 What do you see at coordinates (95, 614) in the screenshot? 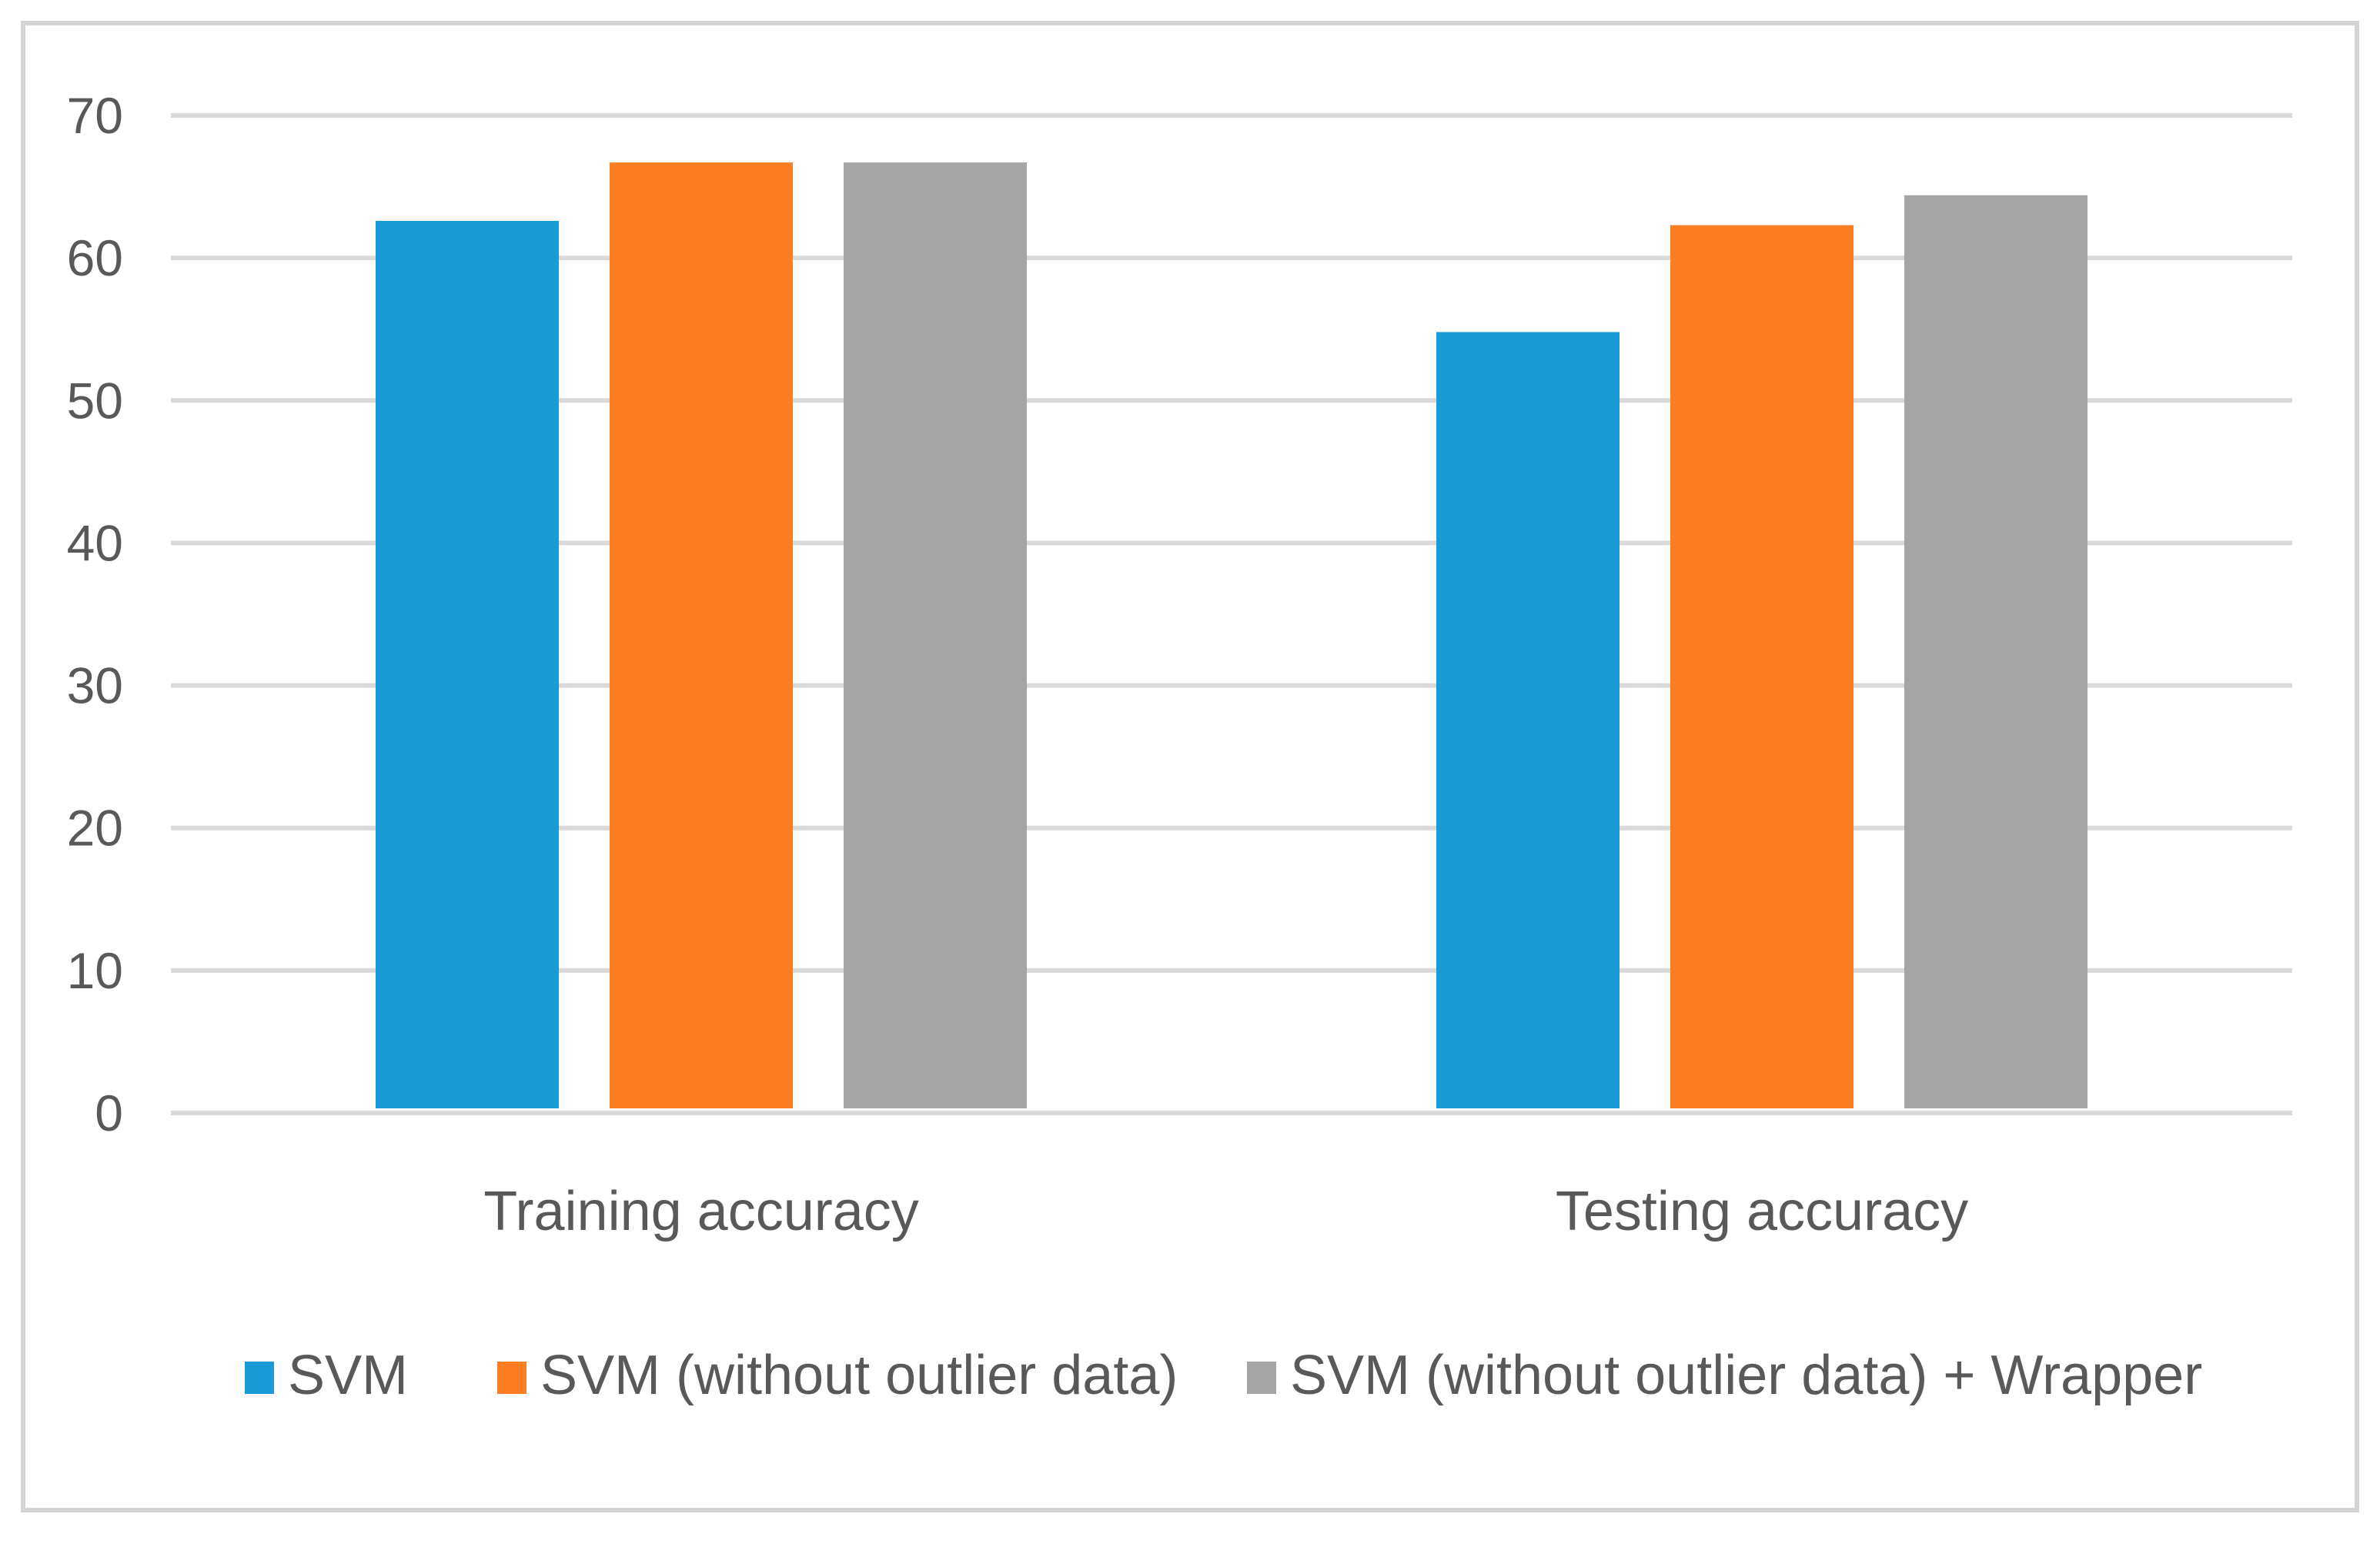
I see `y-axis-ticks: 0 10 20 30 40 50 60 70` at bounding box center [95, 614].